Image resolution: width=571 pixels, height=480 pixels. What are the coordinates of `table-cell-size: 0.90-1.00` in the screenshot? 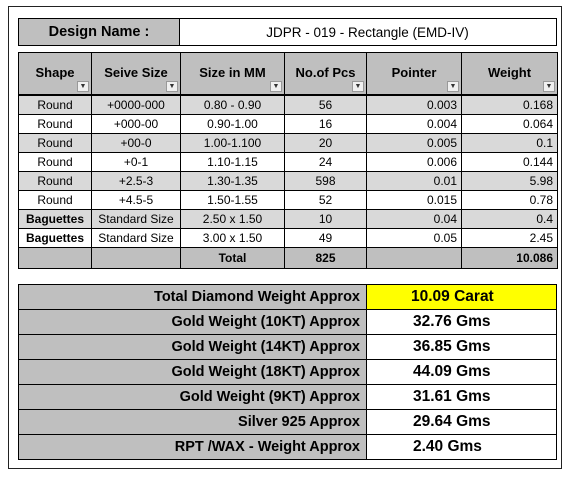 It's located at (232, 124).